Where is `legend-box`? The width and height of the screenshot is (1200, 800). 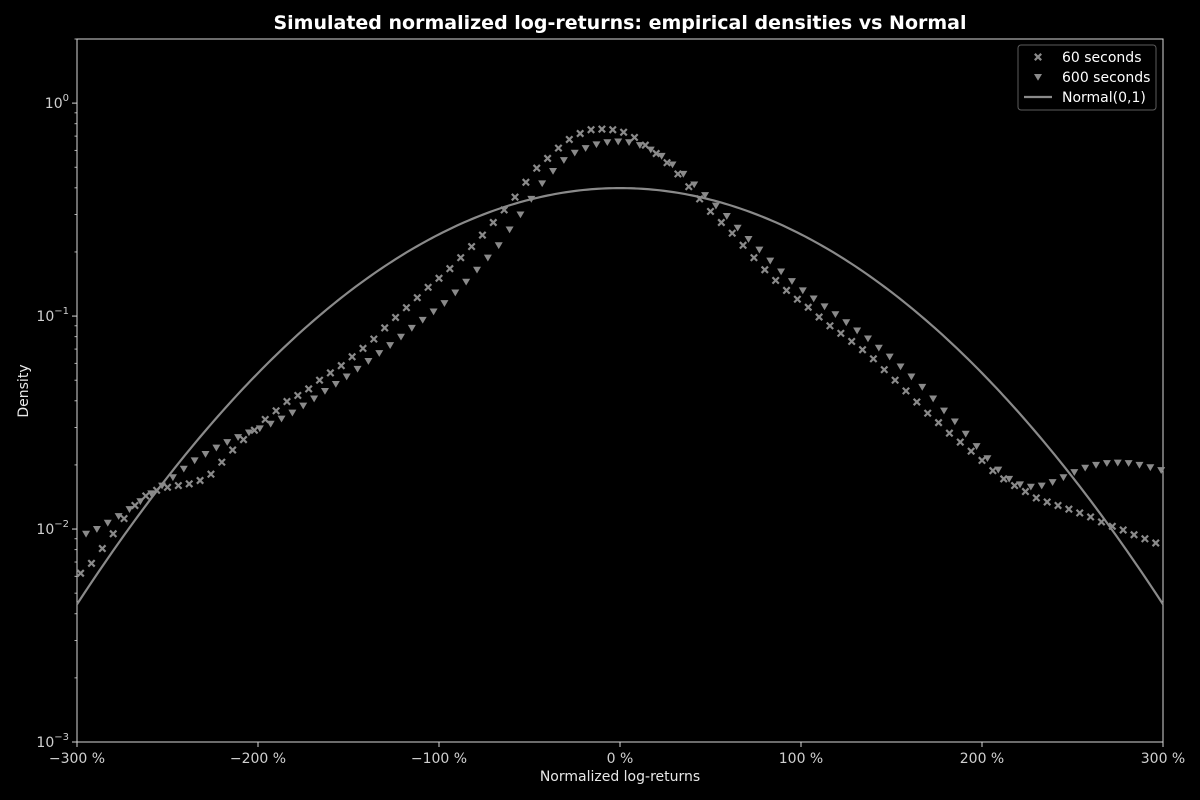
legend-box is located at coordinates (1087, 77).